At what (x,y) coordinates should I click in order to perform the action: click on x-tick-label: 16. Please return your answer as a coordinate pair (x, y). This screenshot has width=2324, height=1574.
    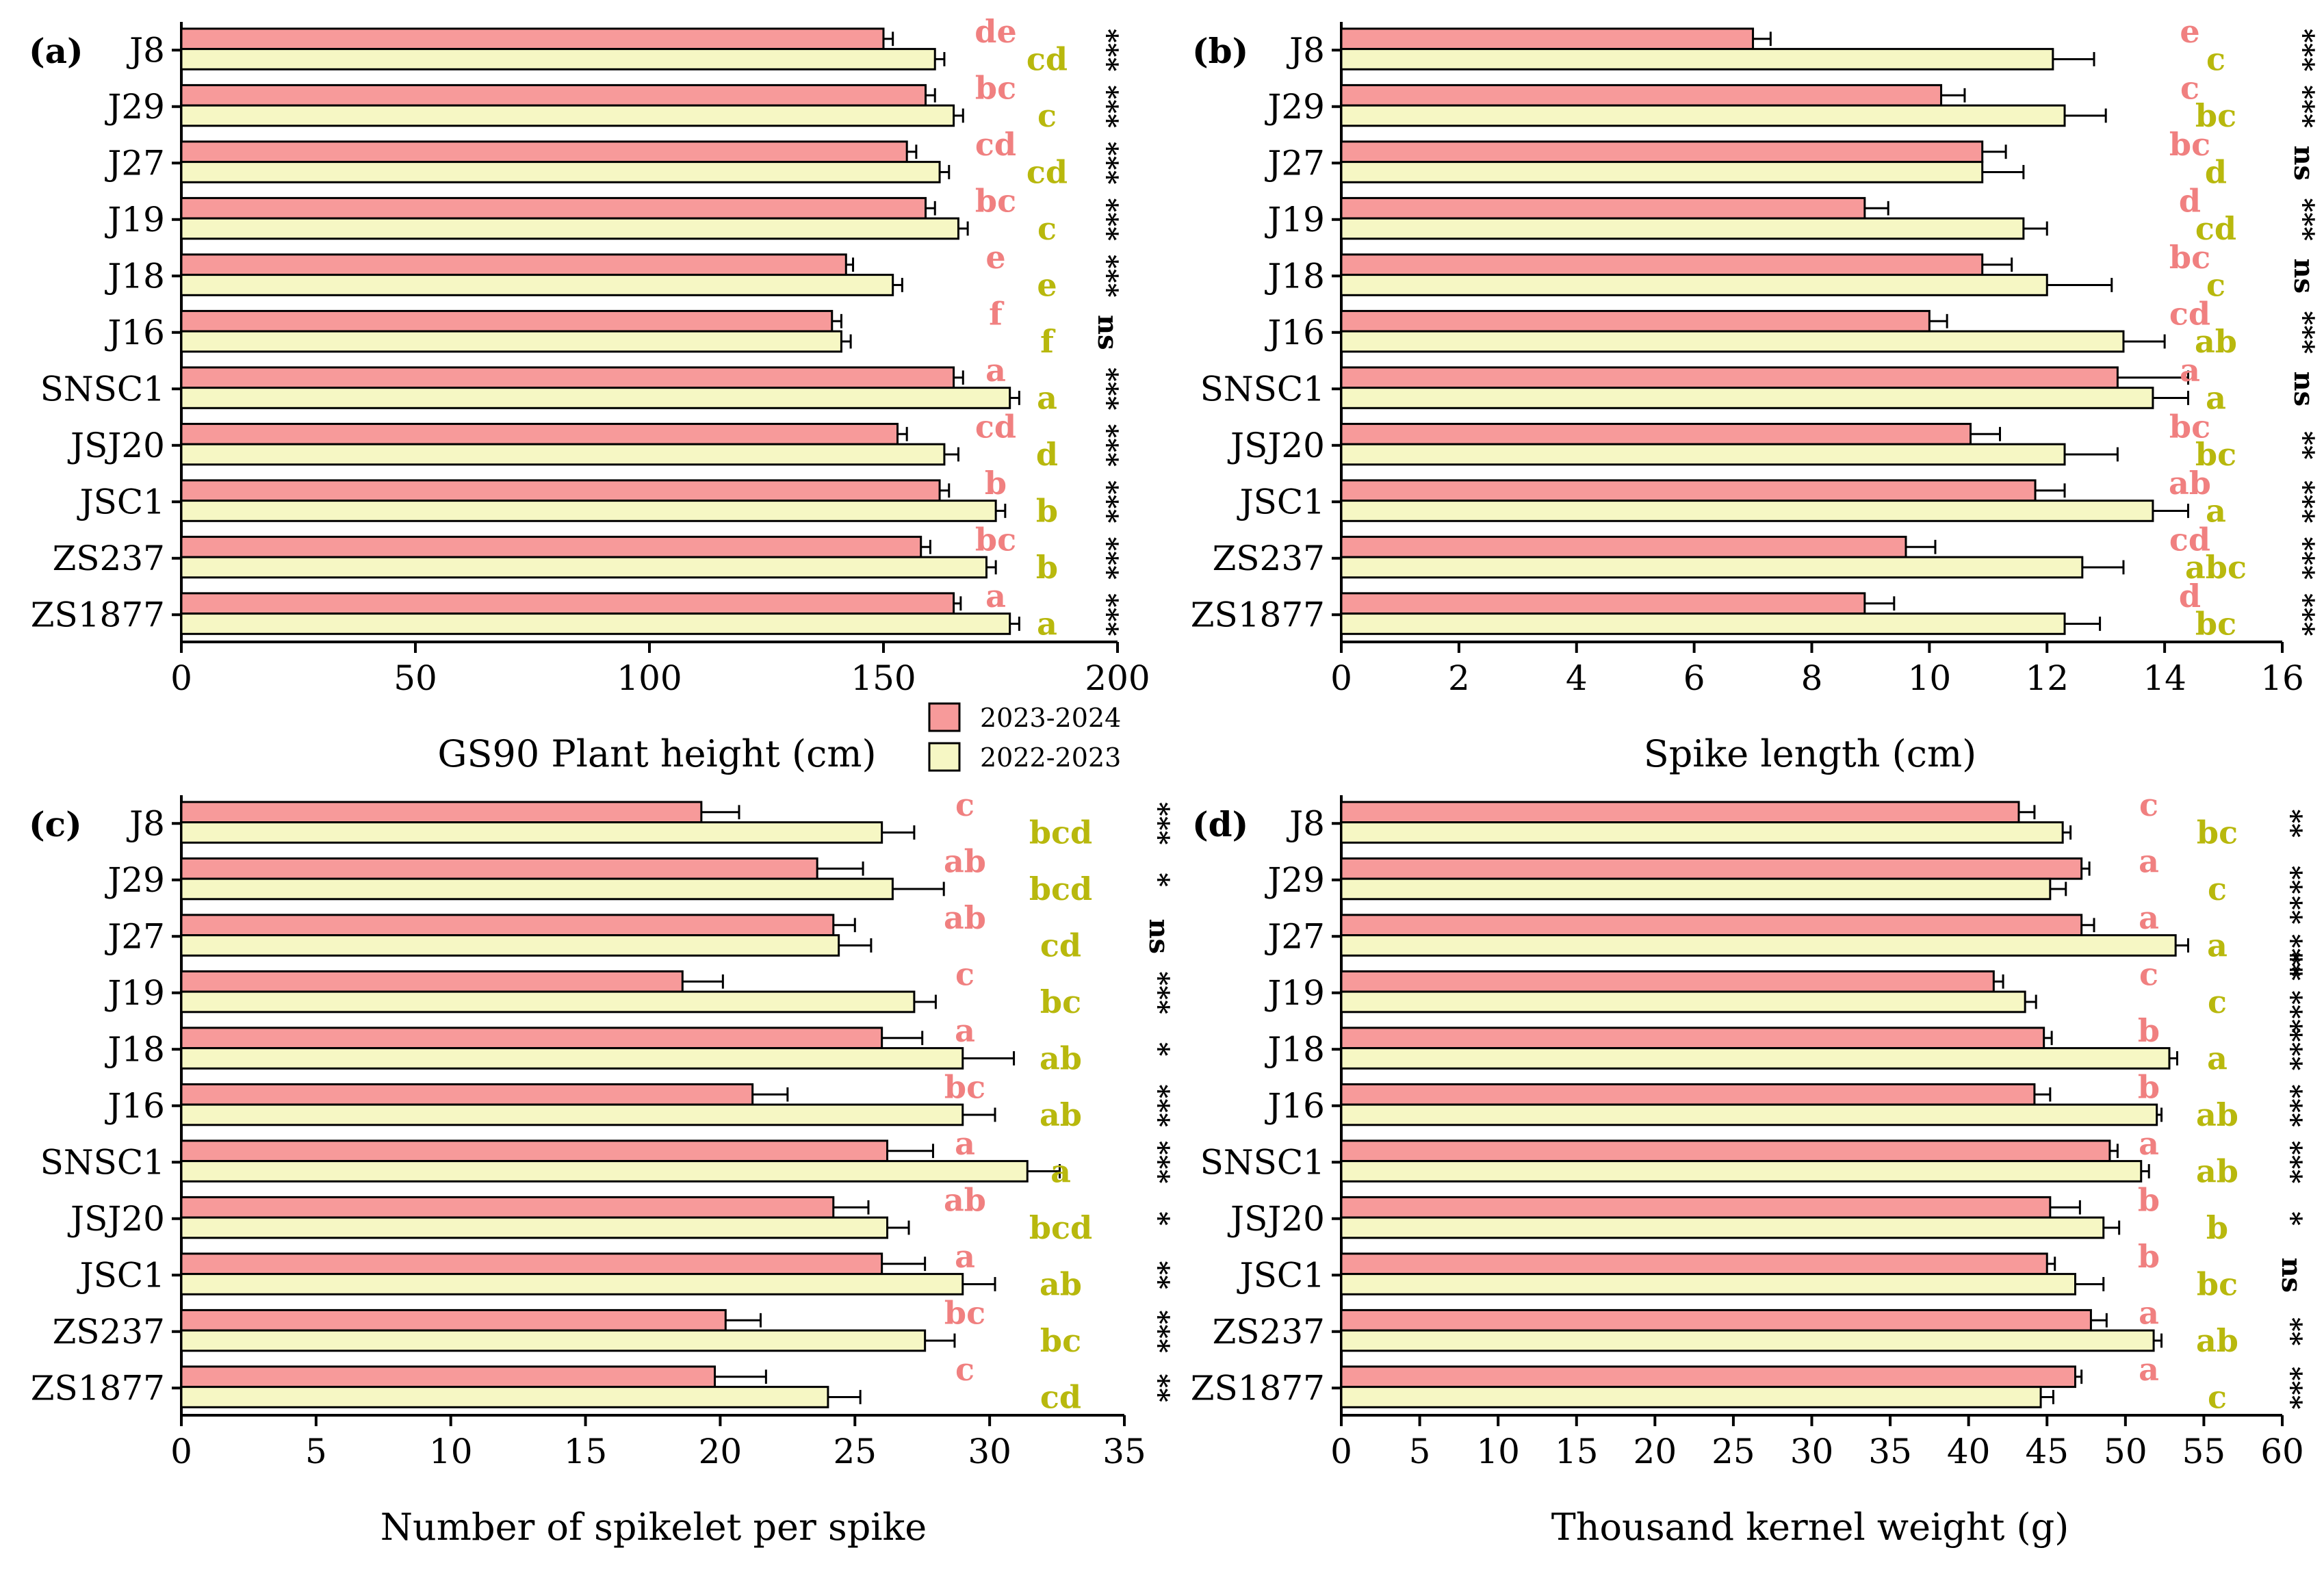
    Looking at the image, I should click on (2282, 678).